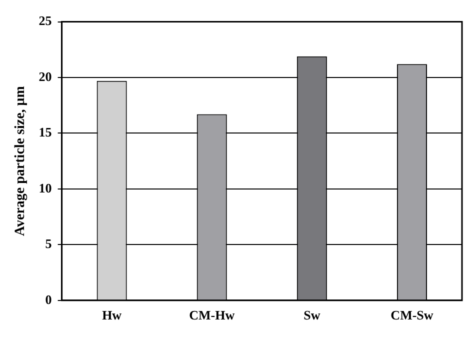 The width and height of the screenshot is (476, 340). What do you see at coordinates (48, 299) in the screenshot?
I see `y-tick-label: 0` at bounding box center [48, 299].